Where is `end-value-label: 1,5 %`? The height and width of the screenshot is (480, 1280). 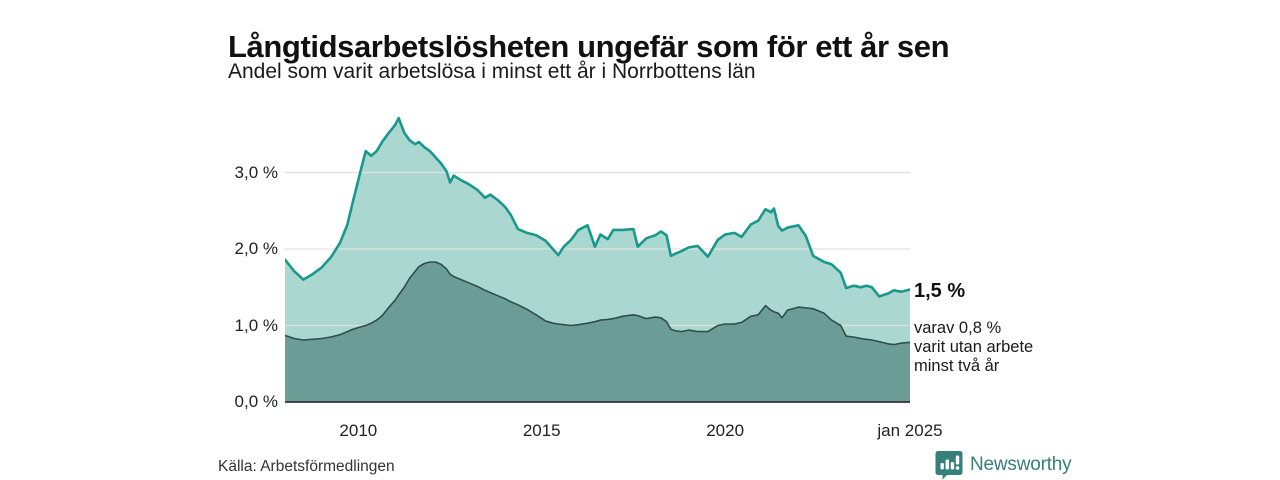 end-value-label: 1,5 % is located at coordinates (940, 291).